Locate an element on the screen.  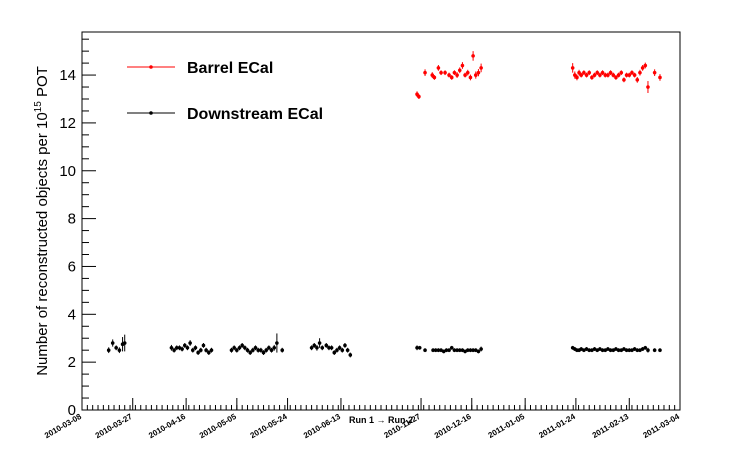
y-tick-label: 4 is located at coordinates (72, 314).